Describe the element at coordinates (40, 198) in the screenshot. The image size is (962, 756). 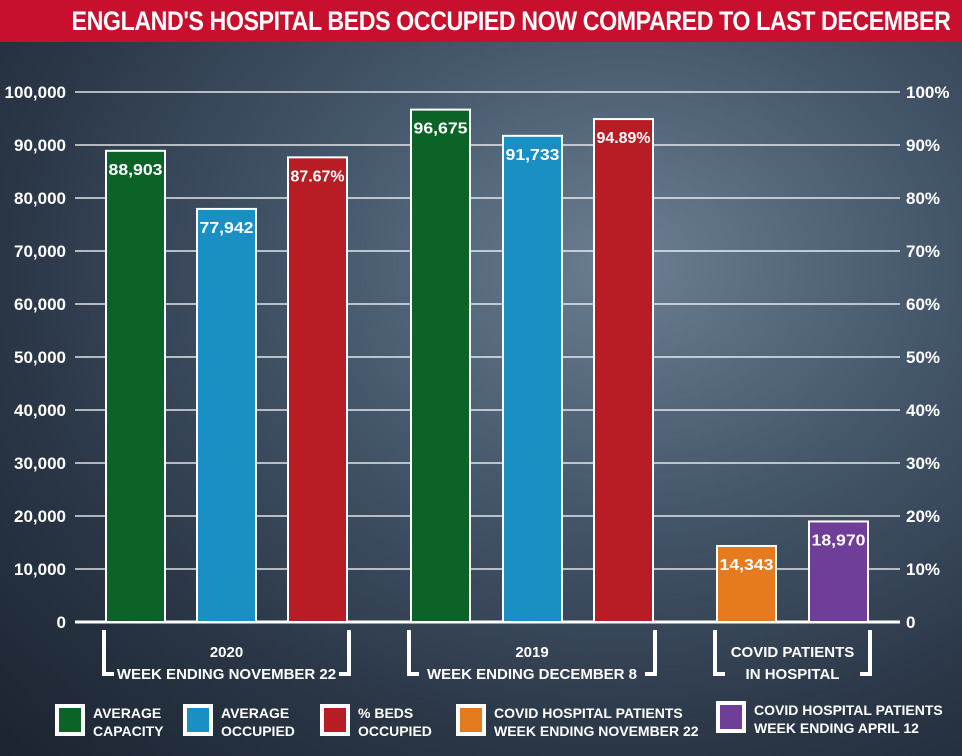
I see `left-tick-label: 80,000` at that location.